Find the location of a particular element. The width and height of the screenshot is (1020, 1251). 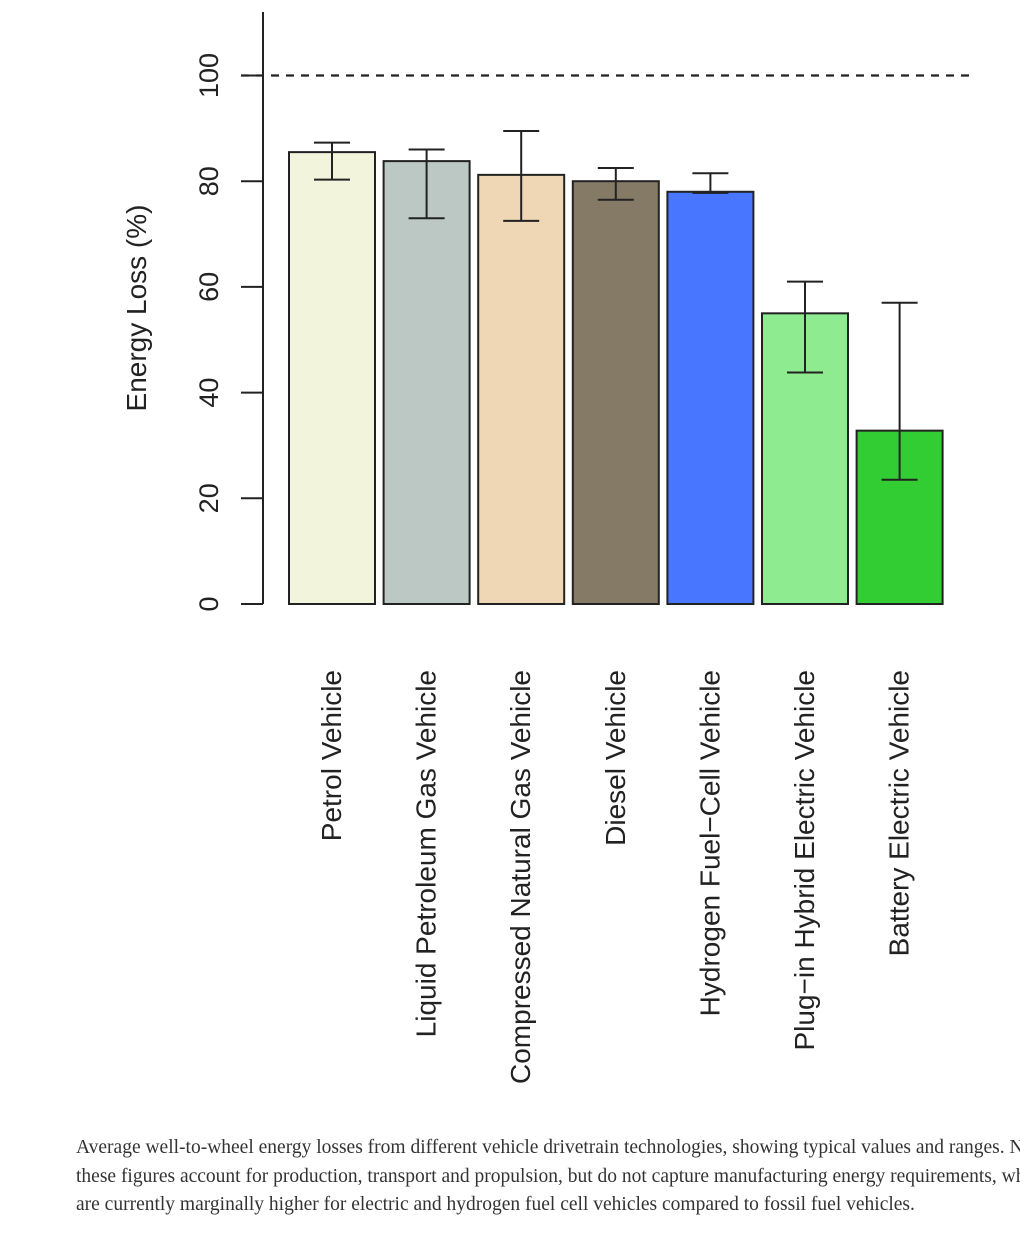

y-tick-label-40: 40 is located at coordinates (209, 393).